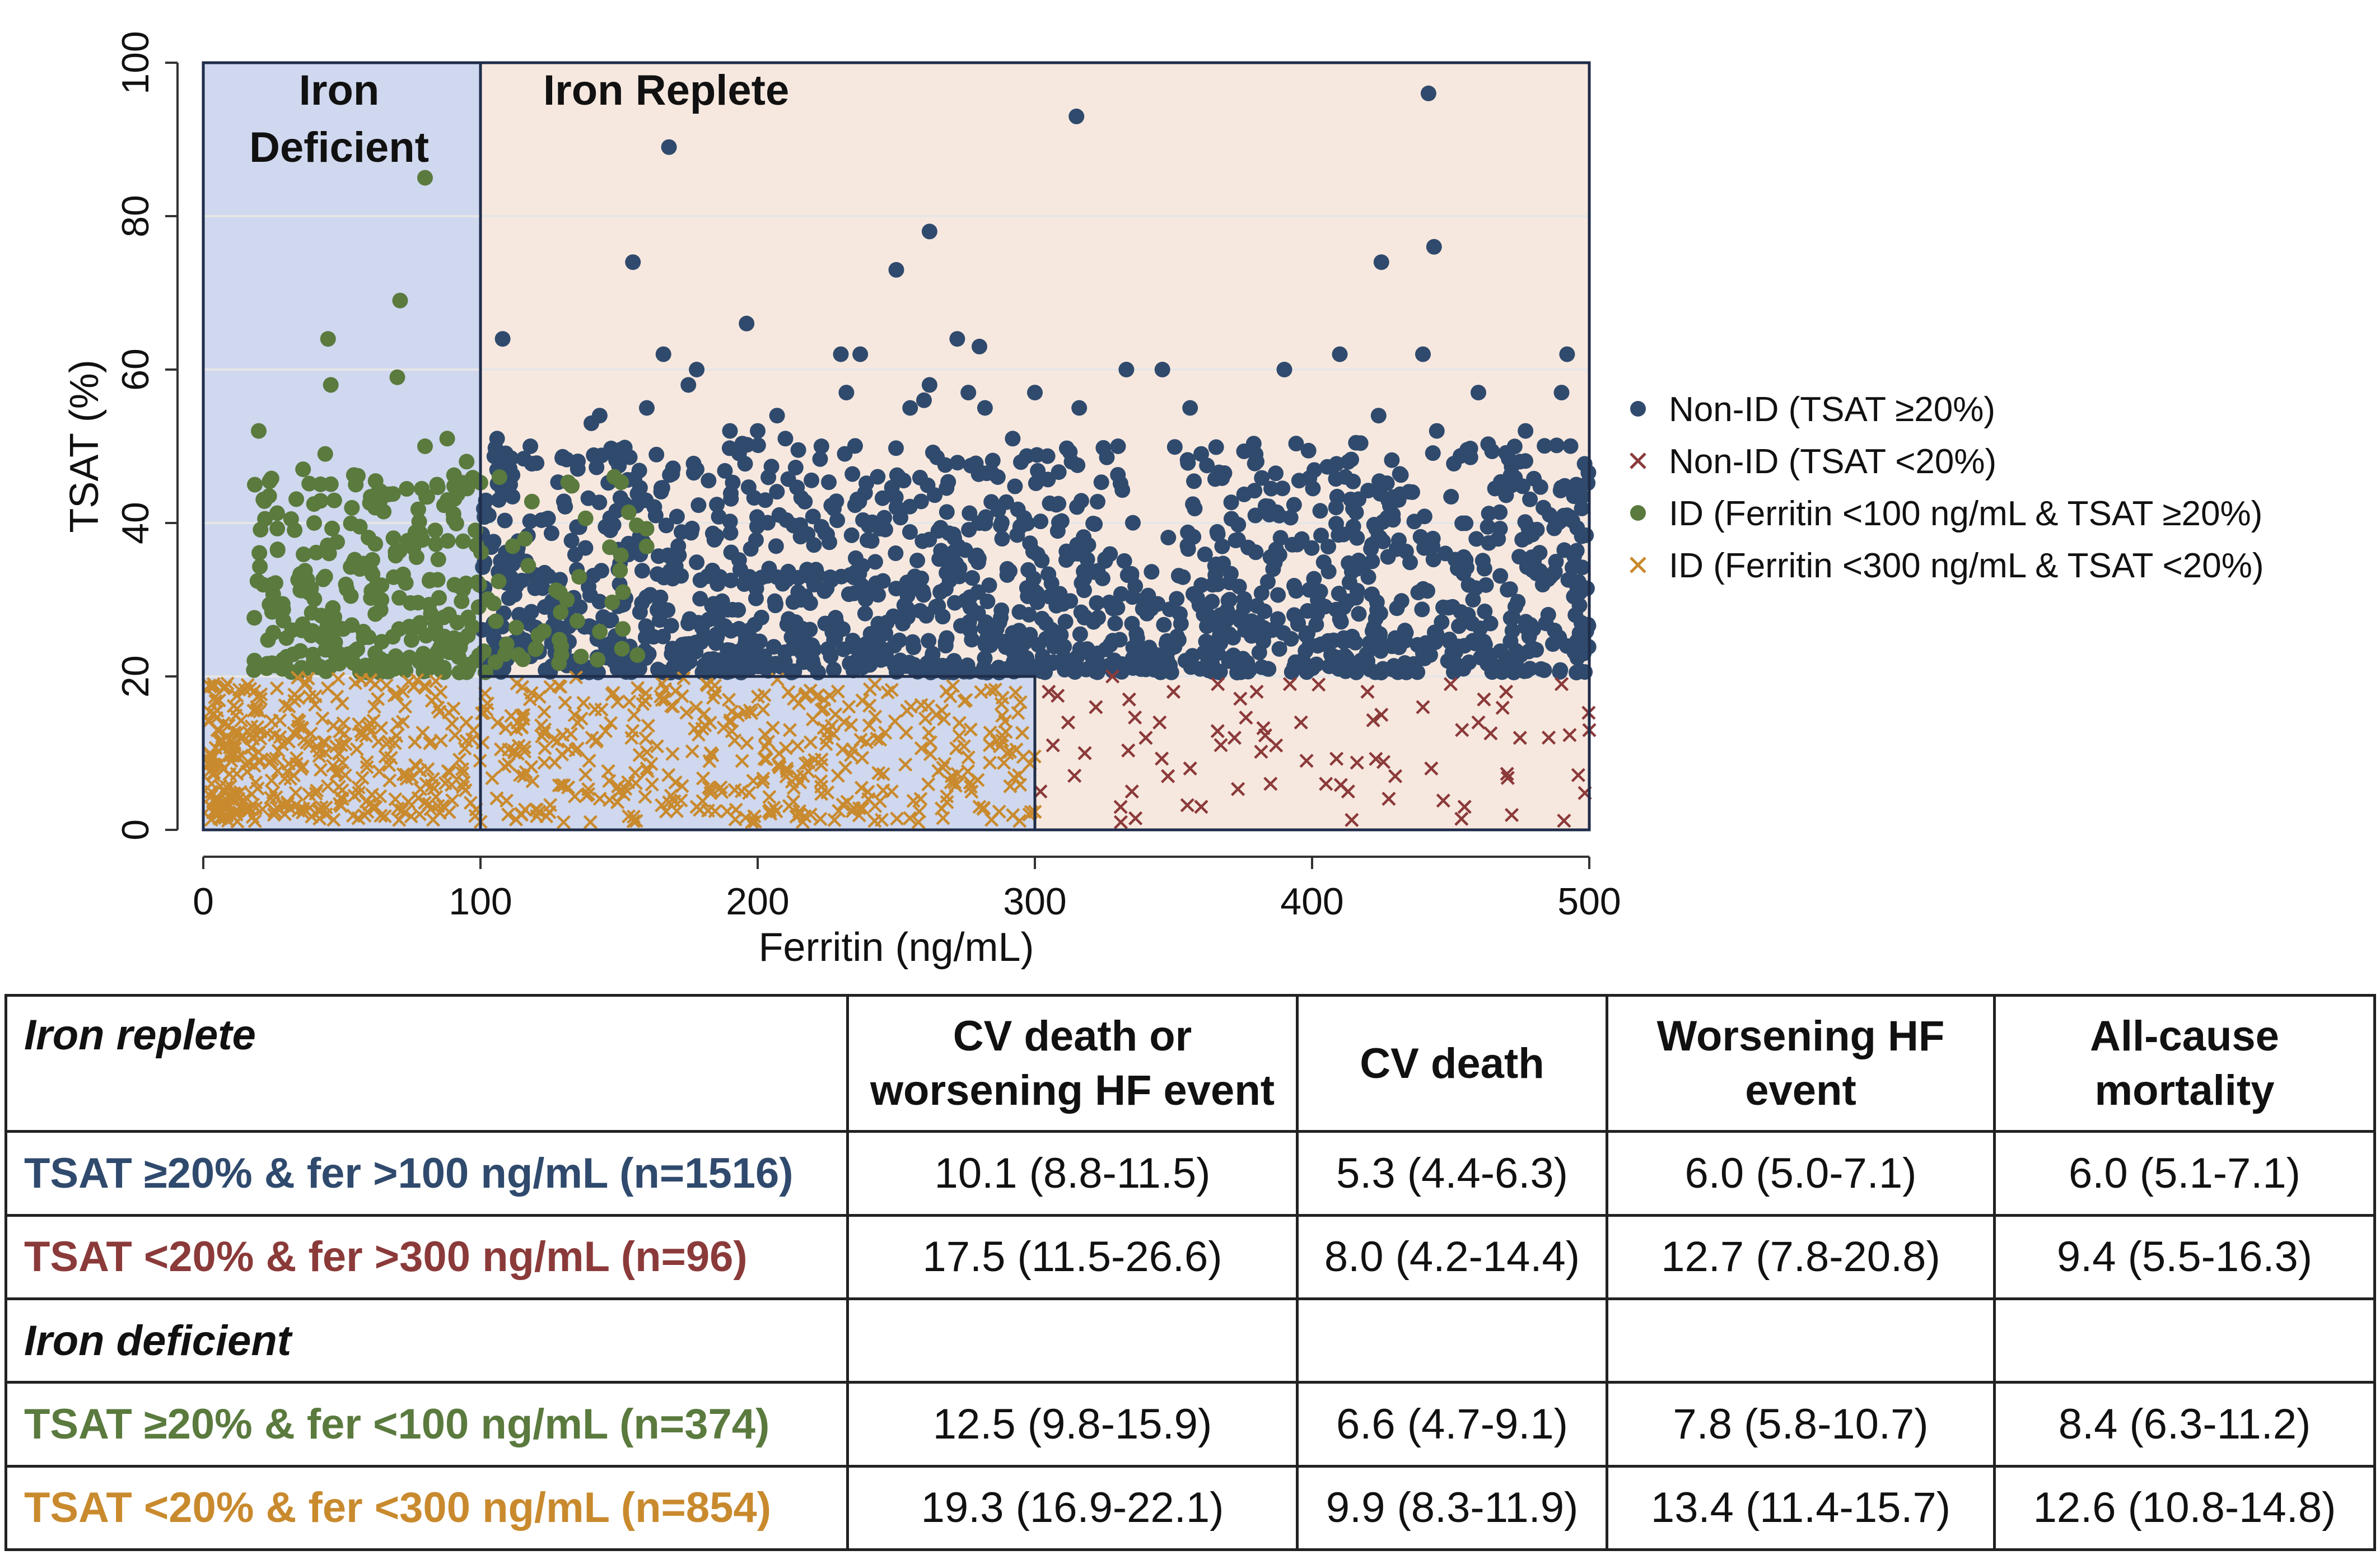 The width and height of the screenshot is (2380, 1555). Describe the element at coordinates (666, 91) in the screenshot. I see `region-label-iron-replete: Iron Replete` at that location.